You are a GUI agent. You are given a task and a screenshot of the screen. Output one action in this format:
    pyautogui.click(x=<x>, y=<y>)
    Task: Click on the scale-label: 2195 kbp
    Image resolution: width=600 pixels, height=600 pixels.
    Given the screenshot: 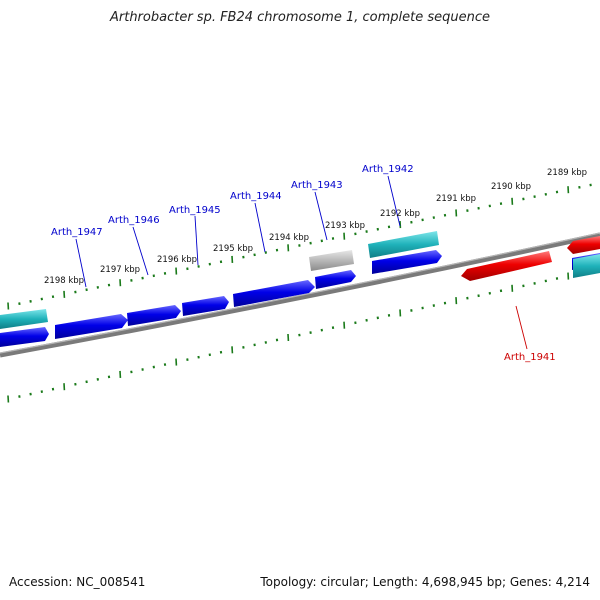 What is the action you would take?
    pyautogui.click(x=233, y=249)
    